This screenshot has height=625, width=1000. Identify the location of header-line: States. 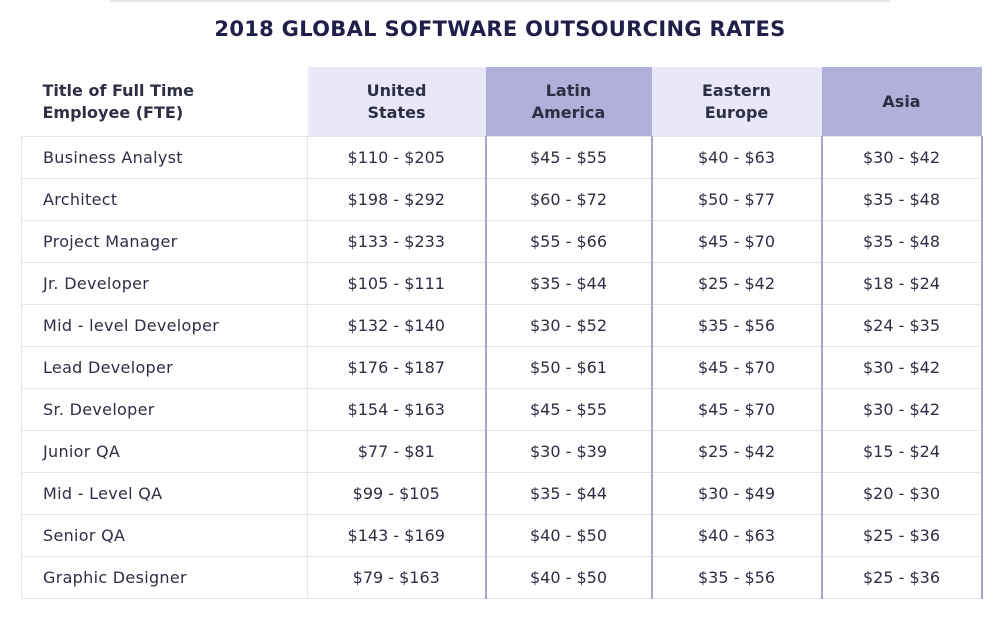
(396, 112).